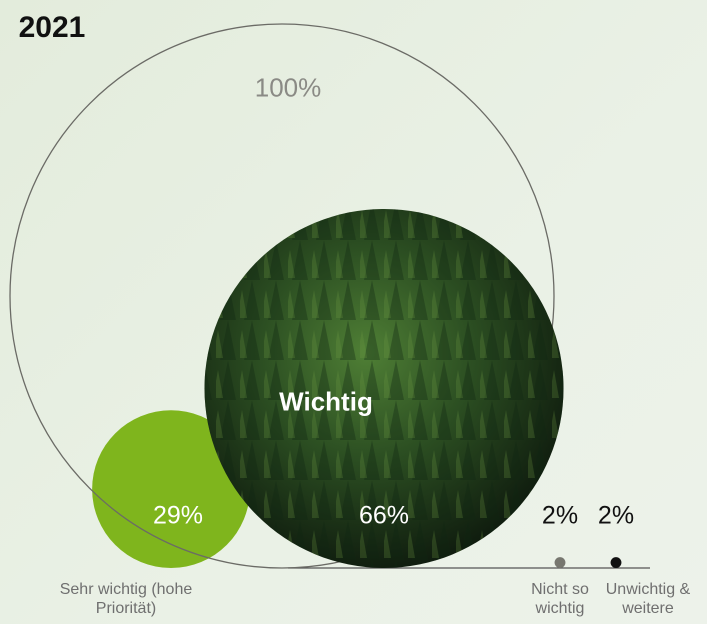  I want to click on total-label: 100%, so click(288, 87).